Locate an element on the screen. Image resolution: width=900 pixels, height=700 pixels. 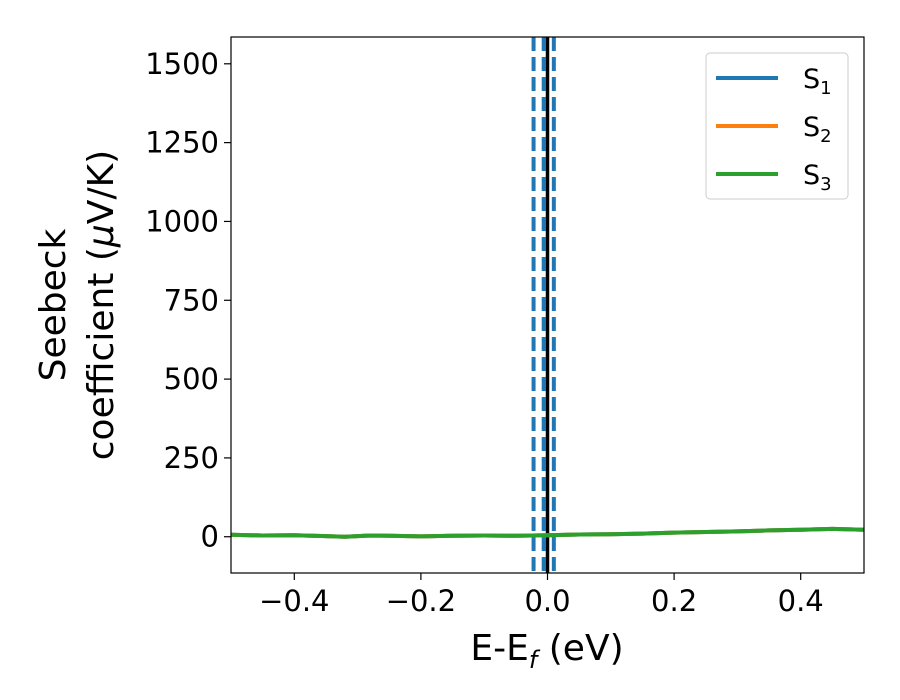
x-tick-label: −0.2 is located at coordinates (421, 601).